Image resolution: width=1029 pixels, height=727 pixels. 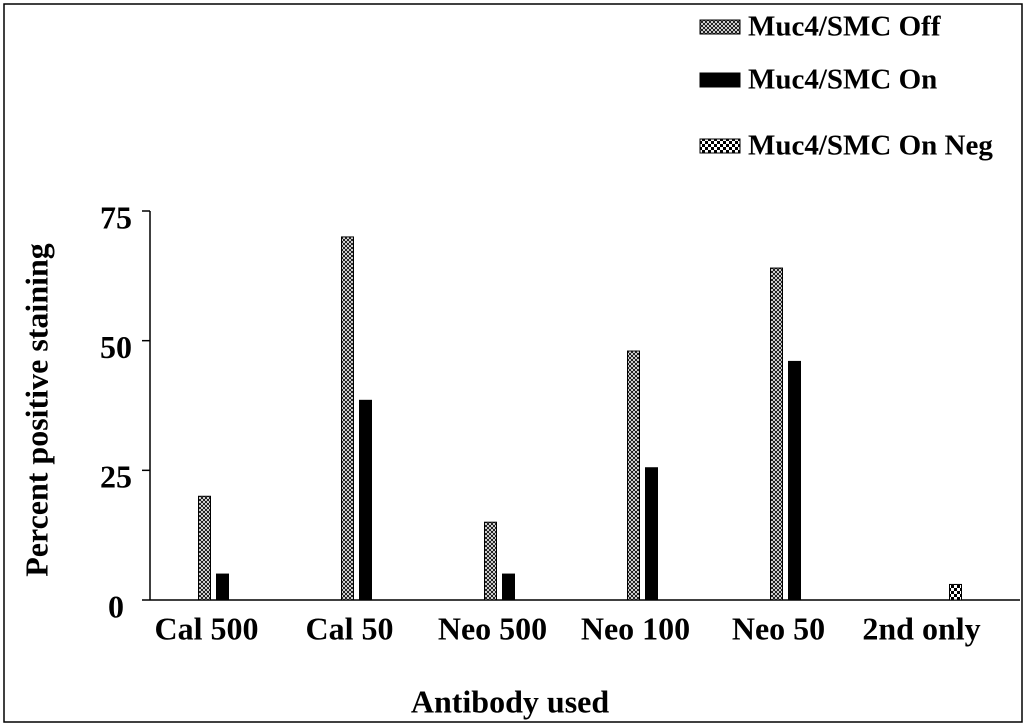 What do you see at coordinates (510, 701) in the screenshot?
I see `x-axis-label: Antibody used` at bounding box center [510, 701].